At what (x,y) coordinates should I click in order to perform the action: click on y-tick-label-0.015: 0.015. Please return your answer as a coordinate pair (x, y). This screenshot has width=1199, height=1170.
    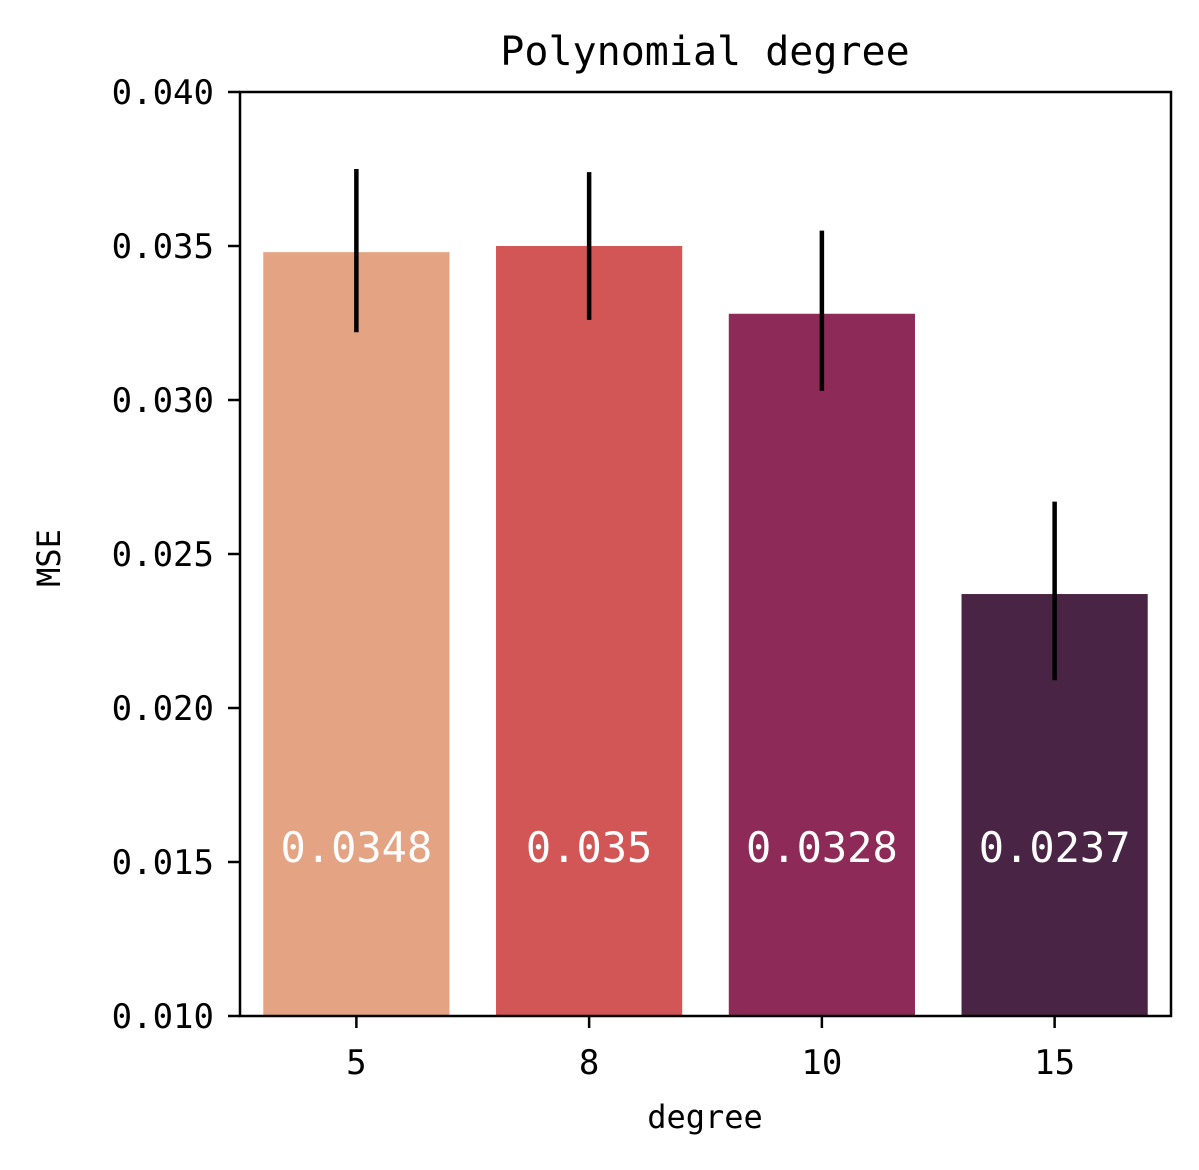
    Looking at the image, I should click on (163, 863).